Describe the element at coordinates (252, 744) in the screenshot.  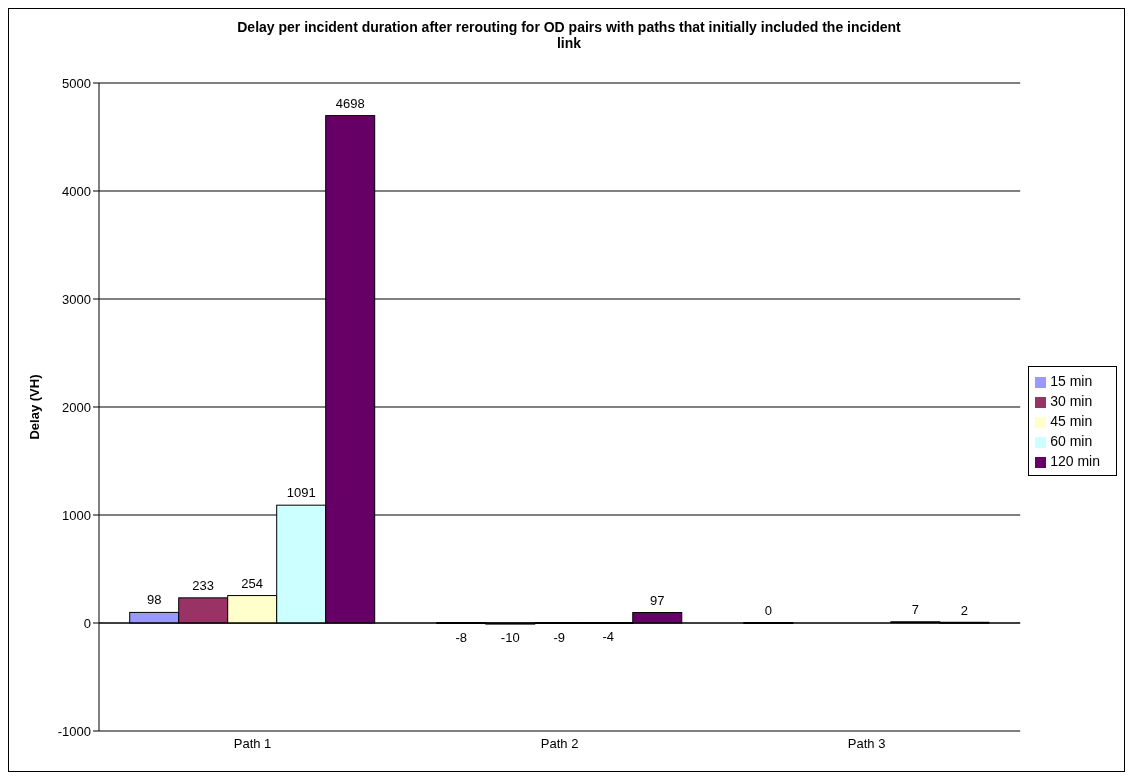
I see `x-tick-label: Path 1` at that location.